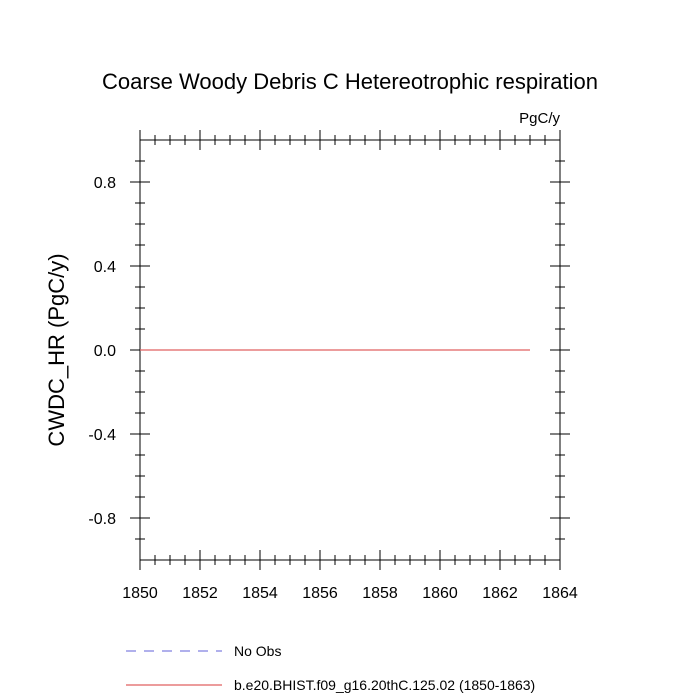 The image size is (700, 700). I want to click on x-tick-label: 1864, so click(560, 593).